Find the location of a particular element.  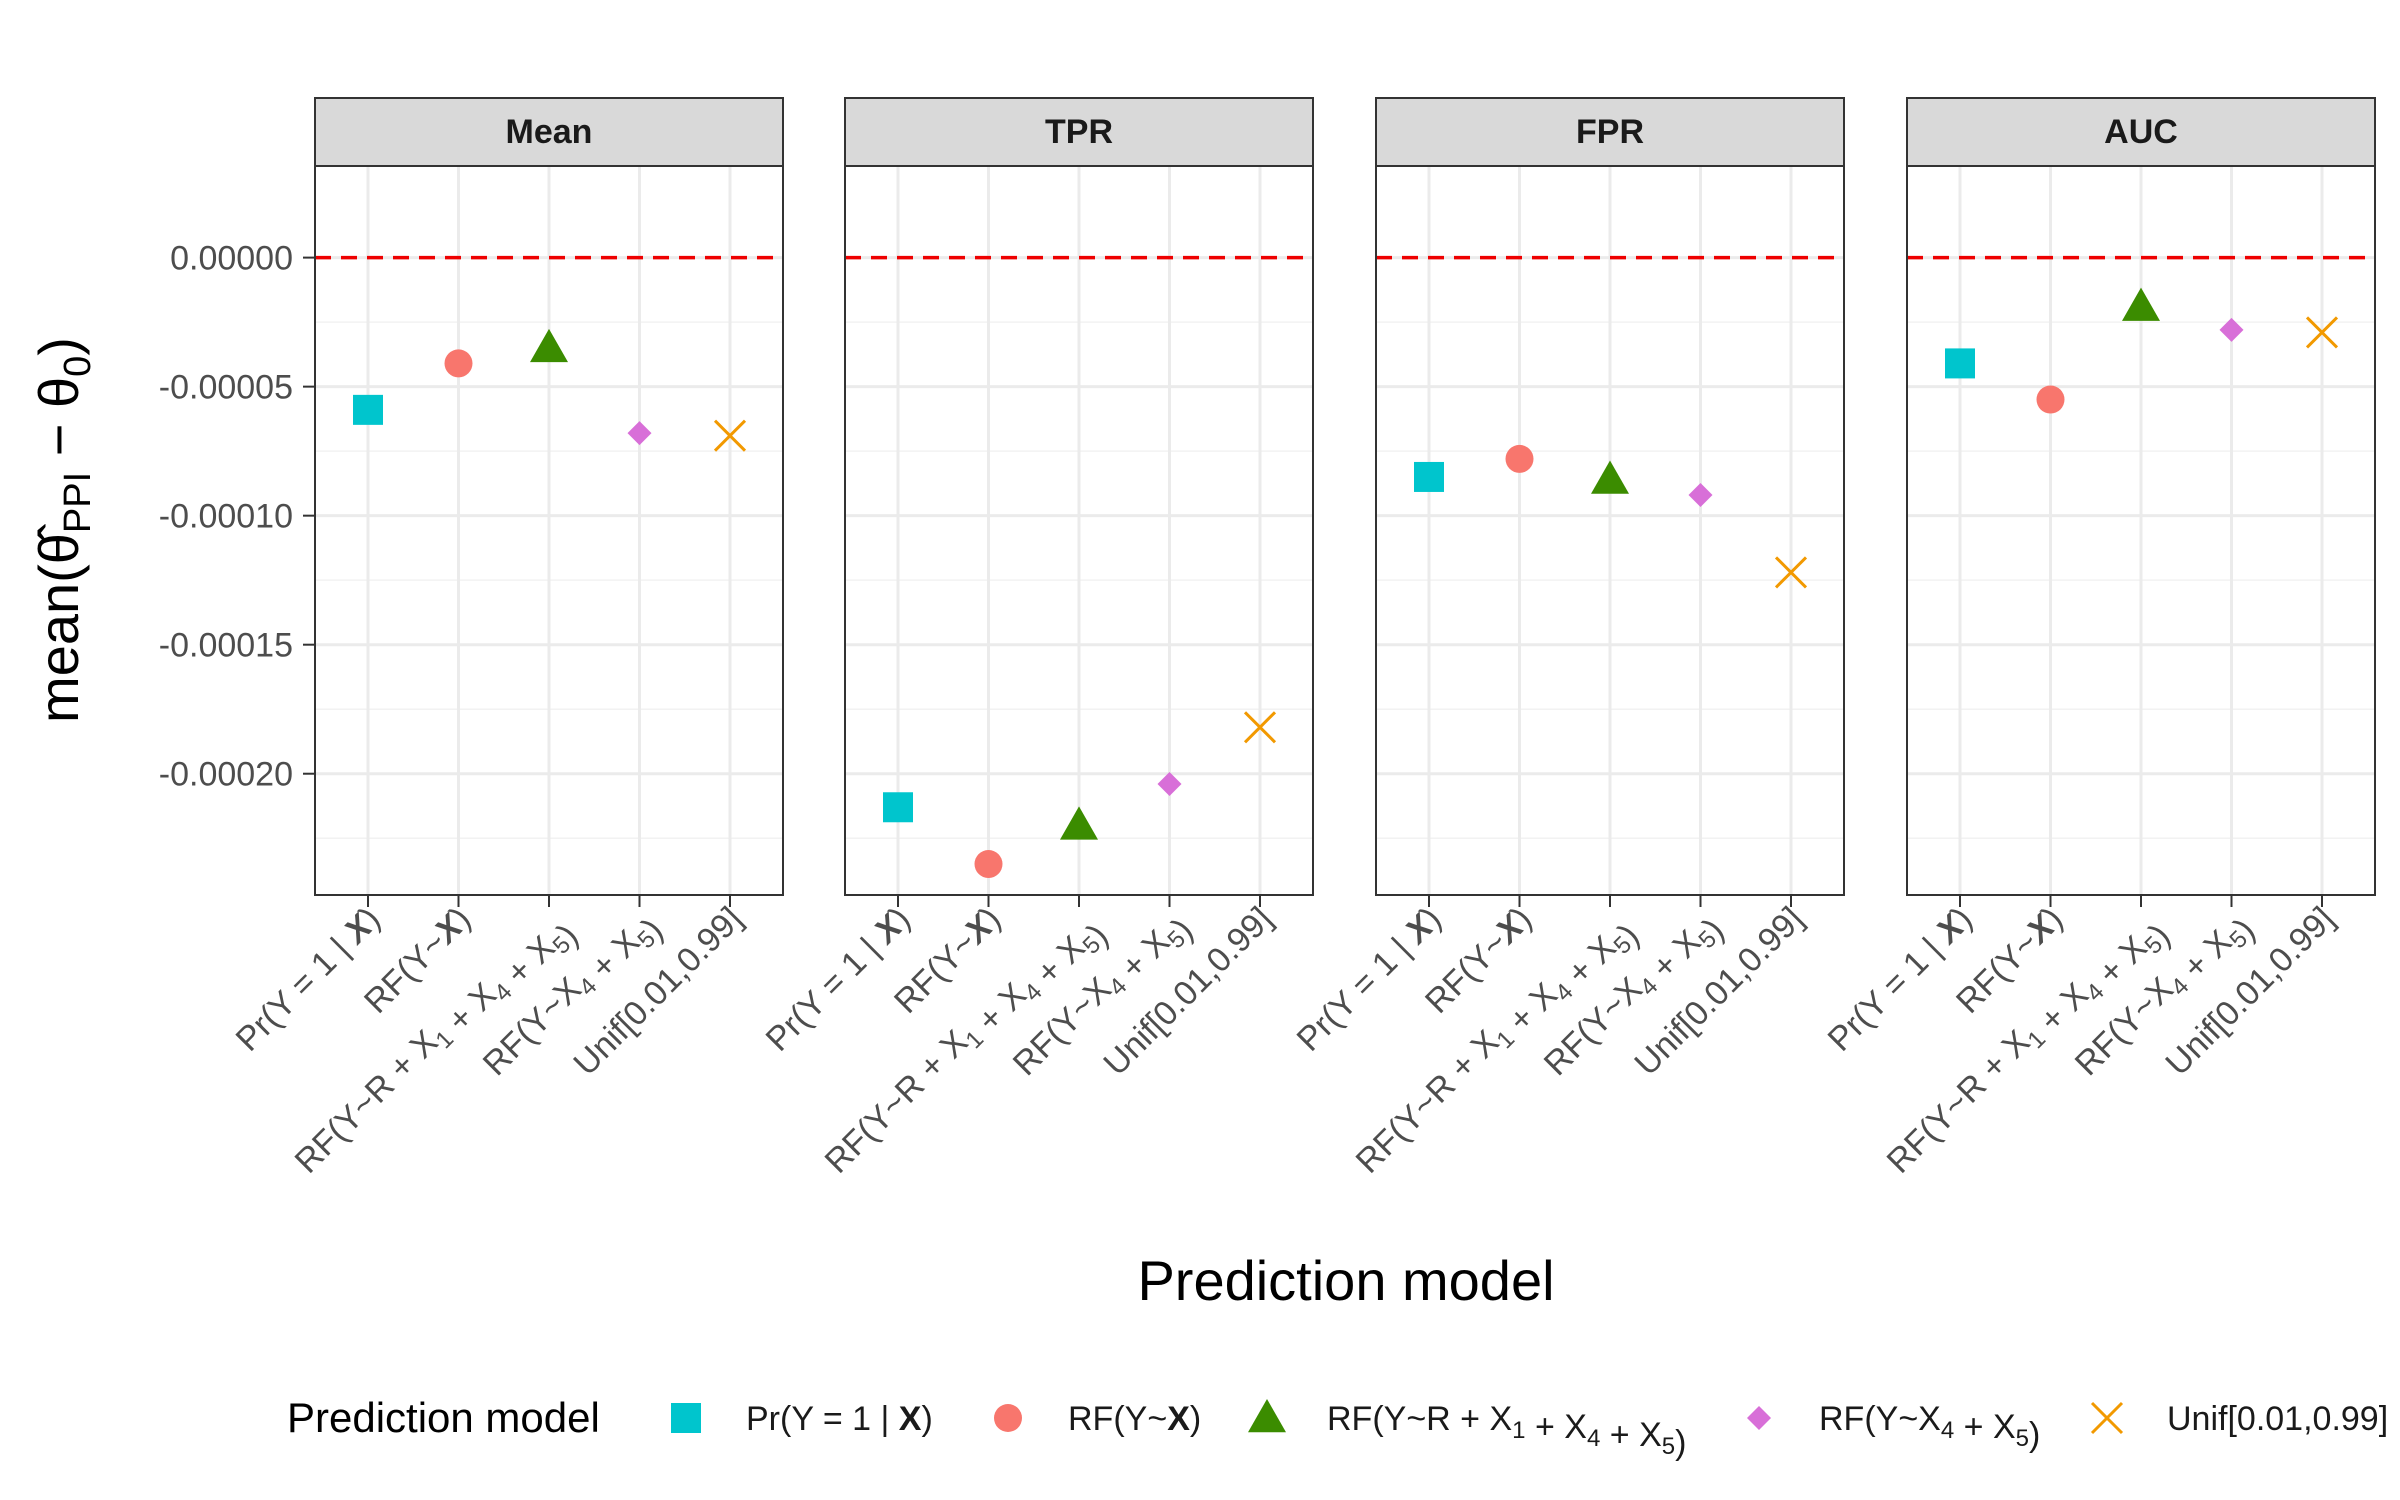

legend-key-diamond is located at coordinates (1759, 1418).